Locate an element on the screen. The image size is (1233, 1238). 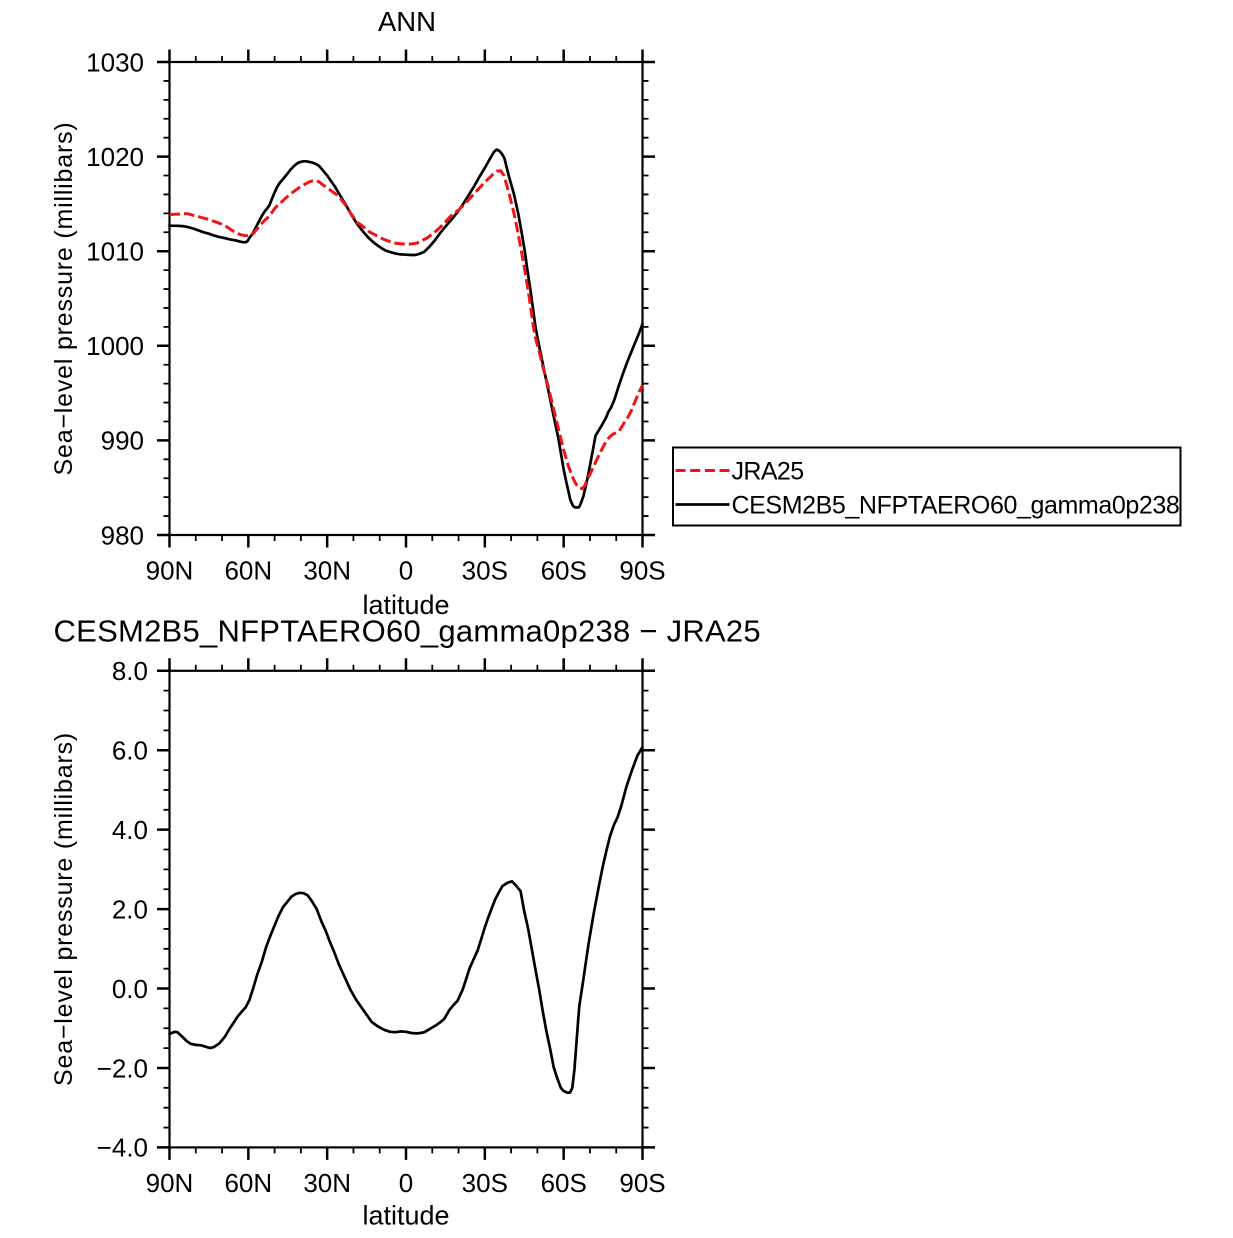
svg-text: 6.0 is located at coordinates (130, 751).